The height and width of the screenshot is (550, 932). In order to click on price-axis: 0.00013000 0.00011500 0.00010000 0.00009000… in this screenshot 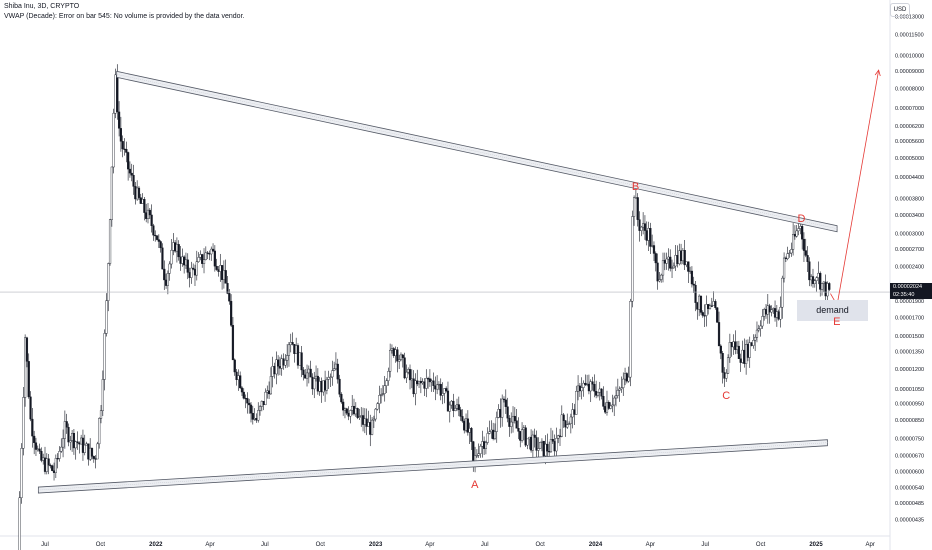, I will do `click(909, 269)`.